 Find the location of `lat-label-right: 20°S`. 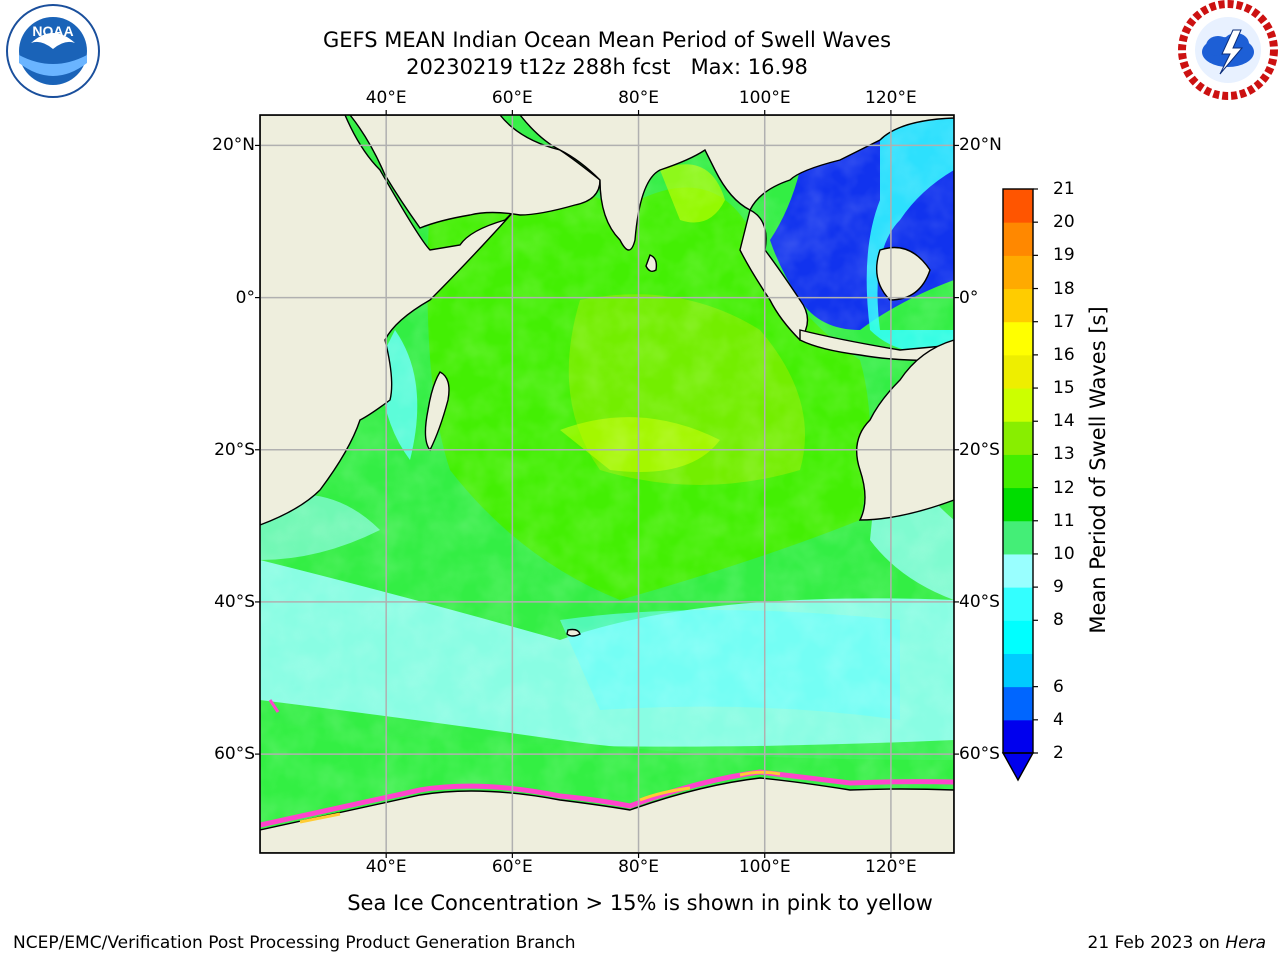

lat-label-right: 20°S is located at coordinates (979, 449).